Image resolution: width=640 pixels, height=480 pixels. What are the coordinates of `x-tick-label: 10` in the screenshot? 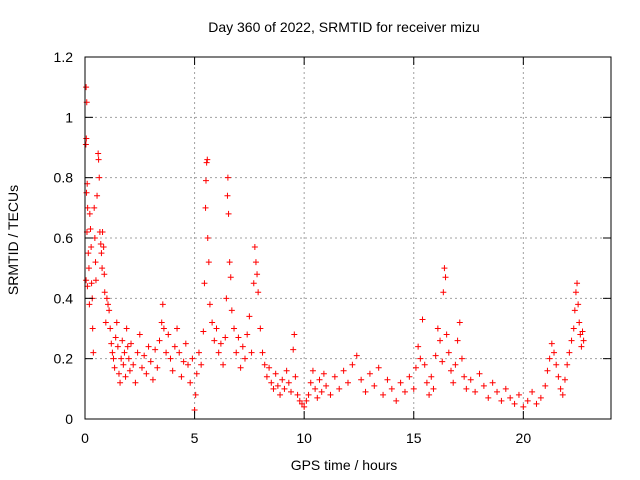 It's located at (304, 438).